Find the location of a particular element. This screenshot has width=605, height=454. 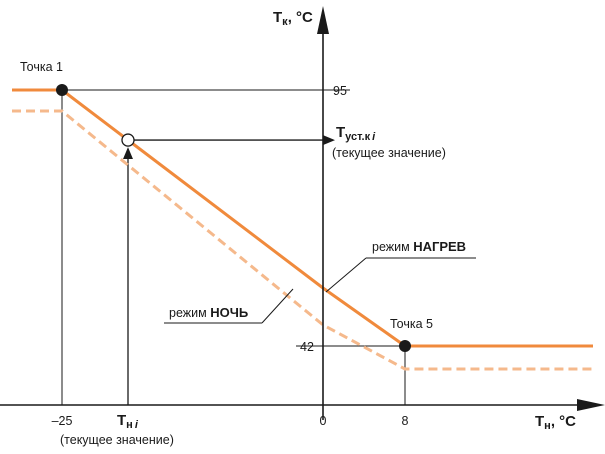

y-tick-label: 95 is located at coordinates (340, 91).